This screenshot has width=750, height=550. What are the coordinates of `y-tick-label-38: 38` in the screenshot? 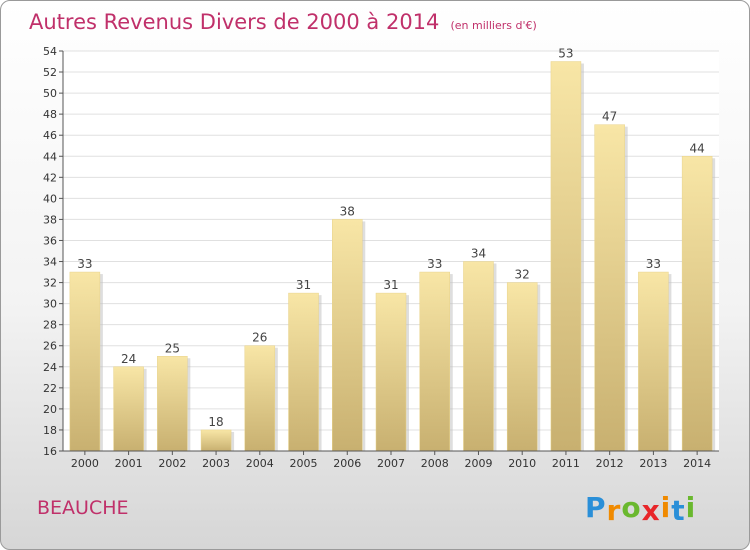 It's located at (50, 219).